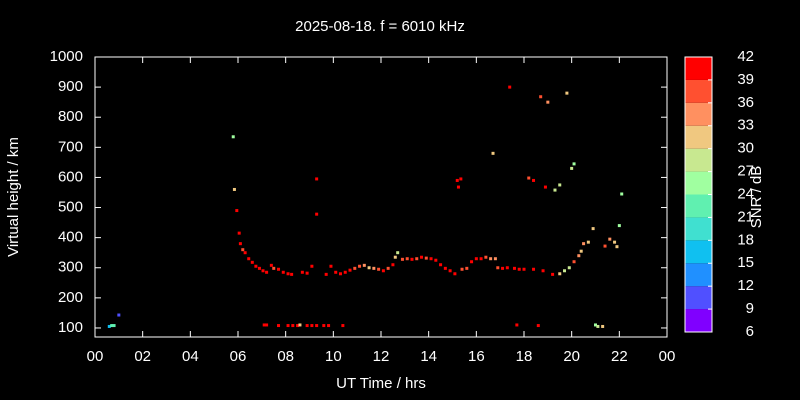 Image resolution: width=800 pixels, height=400 pixels. I want to click on x-tick-label: 20, so click(571, 356).